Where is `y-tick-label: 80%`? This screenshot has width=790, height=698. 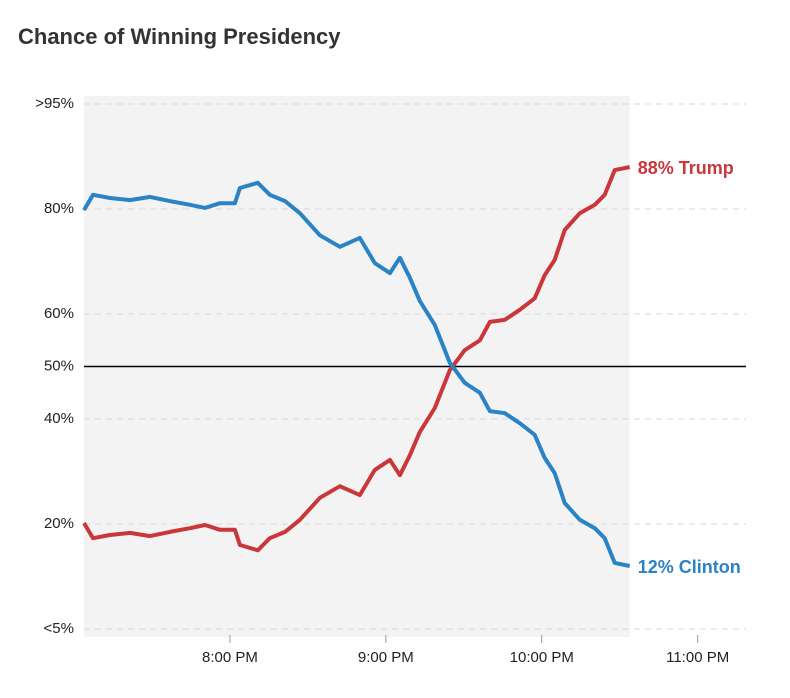 y-tick-label: 80% is located at coordinates (59, 208).